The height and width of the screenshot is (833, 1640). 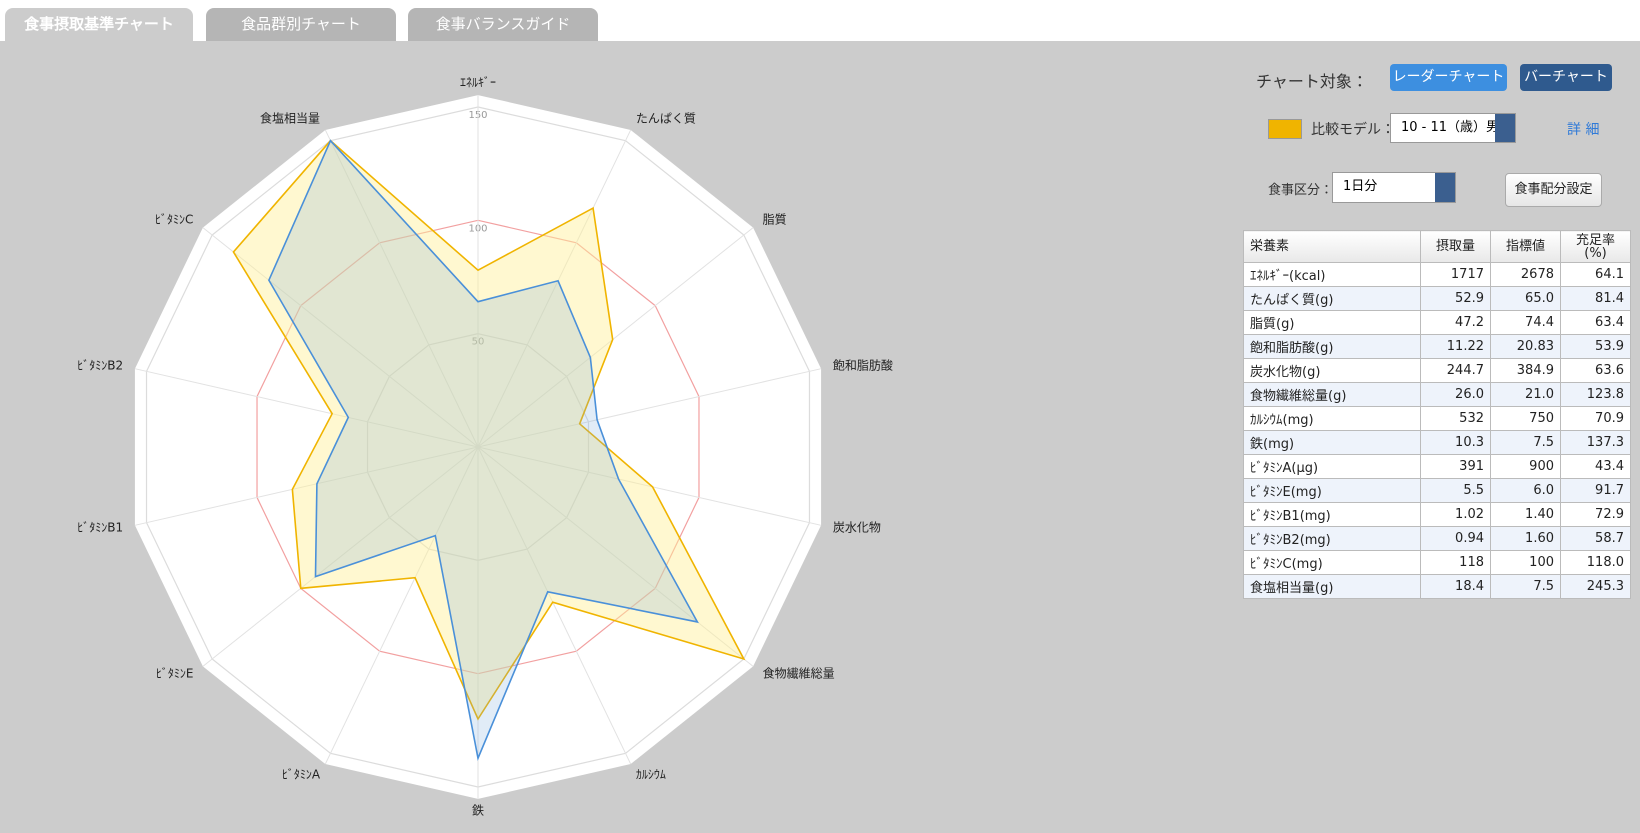 What do you see at coordinates (863, 365) in the screenshot?
I see `axis-label: 飽和脂肪酸` at bounding box center [863, 365].